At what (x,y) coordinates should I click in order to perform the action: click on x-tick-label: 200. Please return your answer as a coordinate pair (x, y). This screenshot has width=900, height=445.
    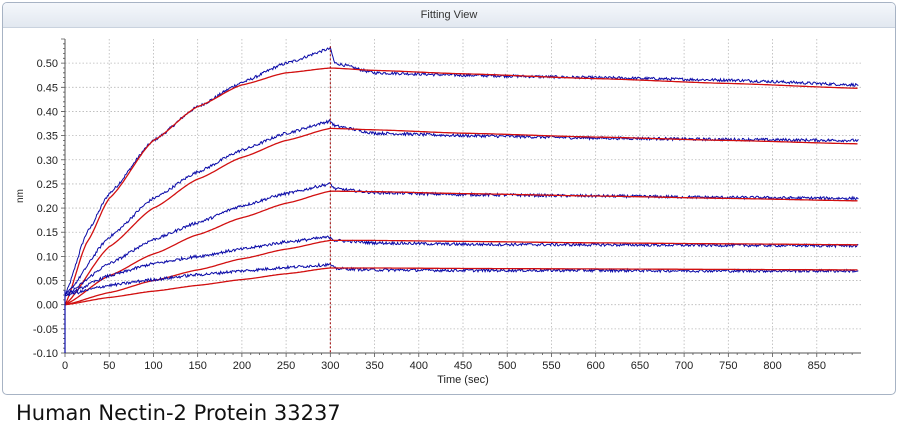
    Looking at the image, I should click on (242, 366).